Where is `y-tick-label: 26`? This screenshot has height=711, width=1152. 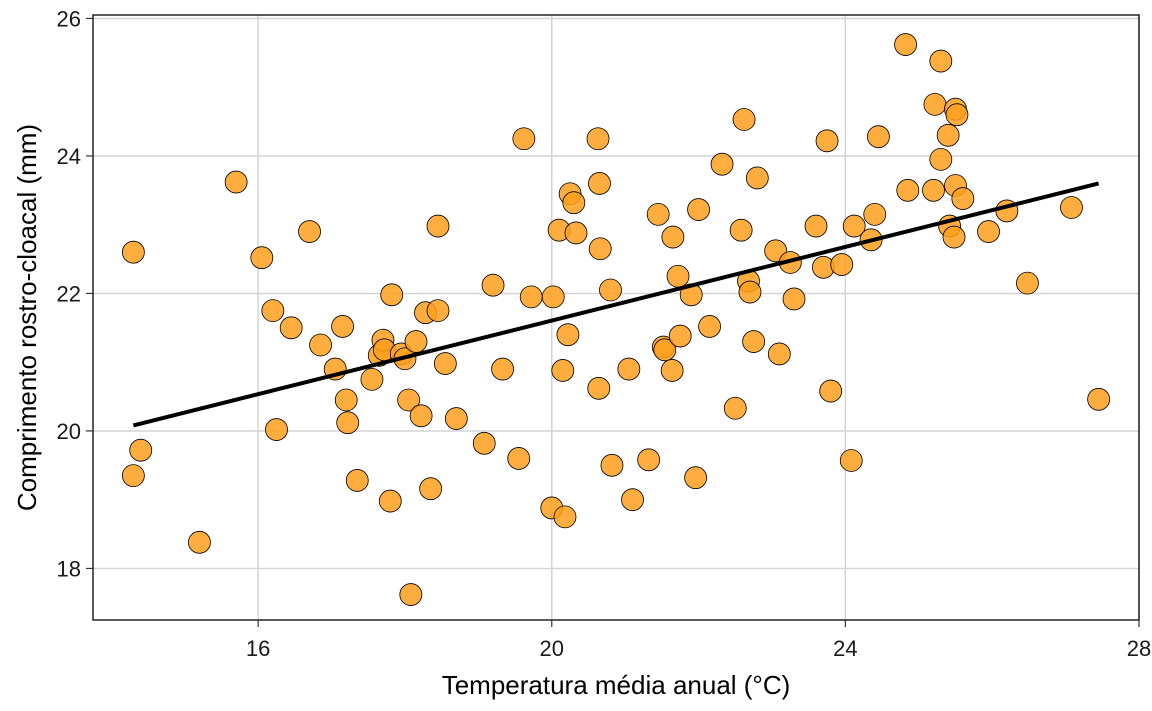 y-tick-label: 26 is located at coordinates (69, 18).